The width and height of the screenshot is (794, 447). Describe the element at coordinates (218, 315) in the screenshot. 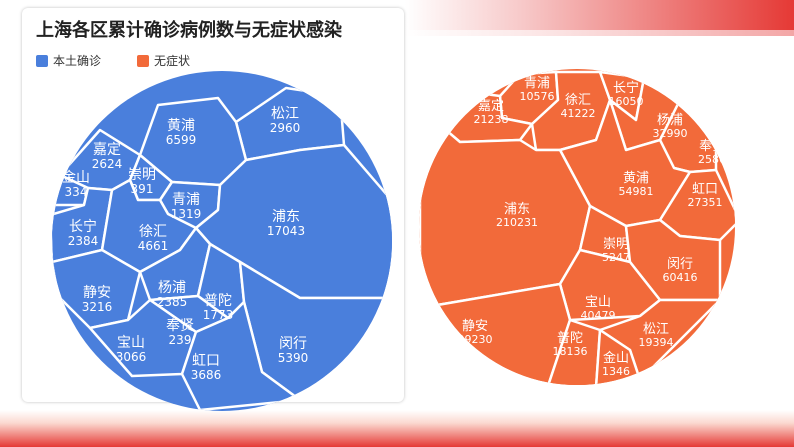

I see `cell-value-label: 1773` at that location.